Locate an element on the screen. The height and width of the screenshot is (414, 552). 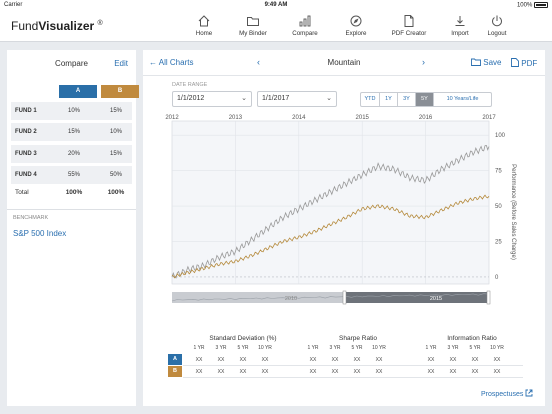
nav-compare-label: Compare is located at coordinates (305, 33).